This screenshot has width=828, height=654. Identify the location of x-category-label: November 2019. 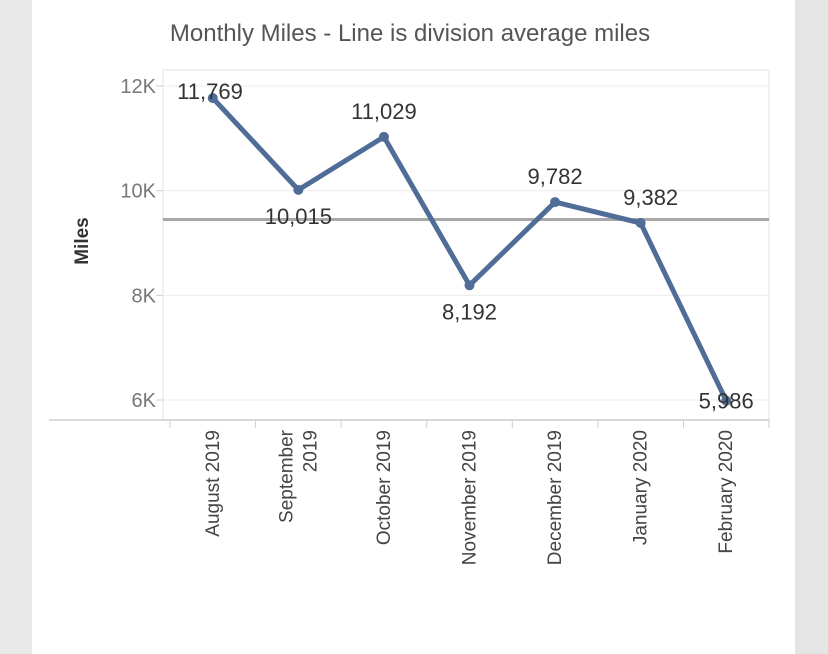
(470, 497).